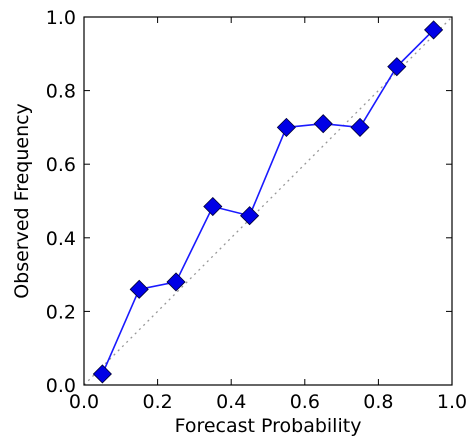 Image resolution: width=471 pixels, height=442 pixels. Describe the element at coordinates (61, 386) in the screenshot. I see `y-tick-label: 0.0` at that location.